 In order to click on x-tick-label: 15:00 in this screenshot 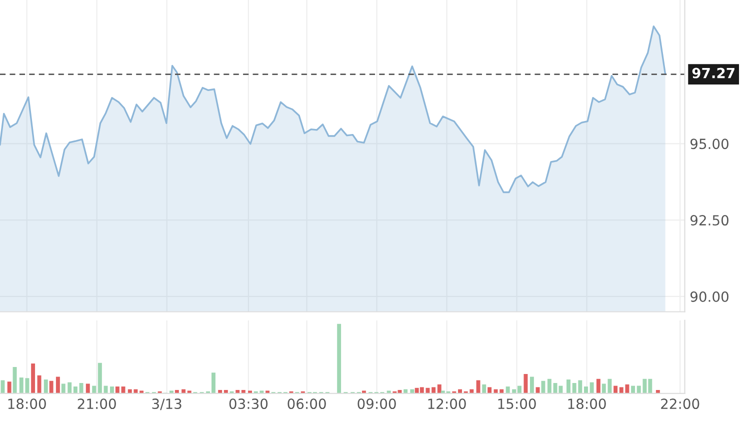, I will do `click(517, 404)`.